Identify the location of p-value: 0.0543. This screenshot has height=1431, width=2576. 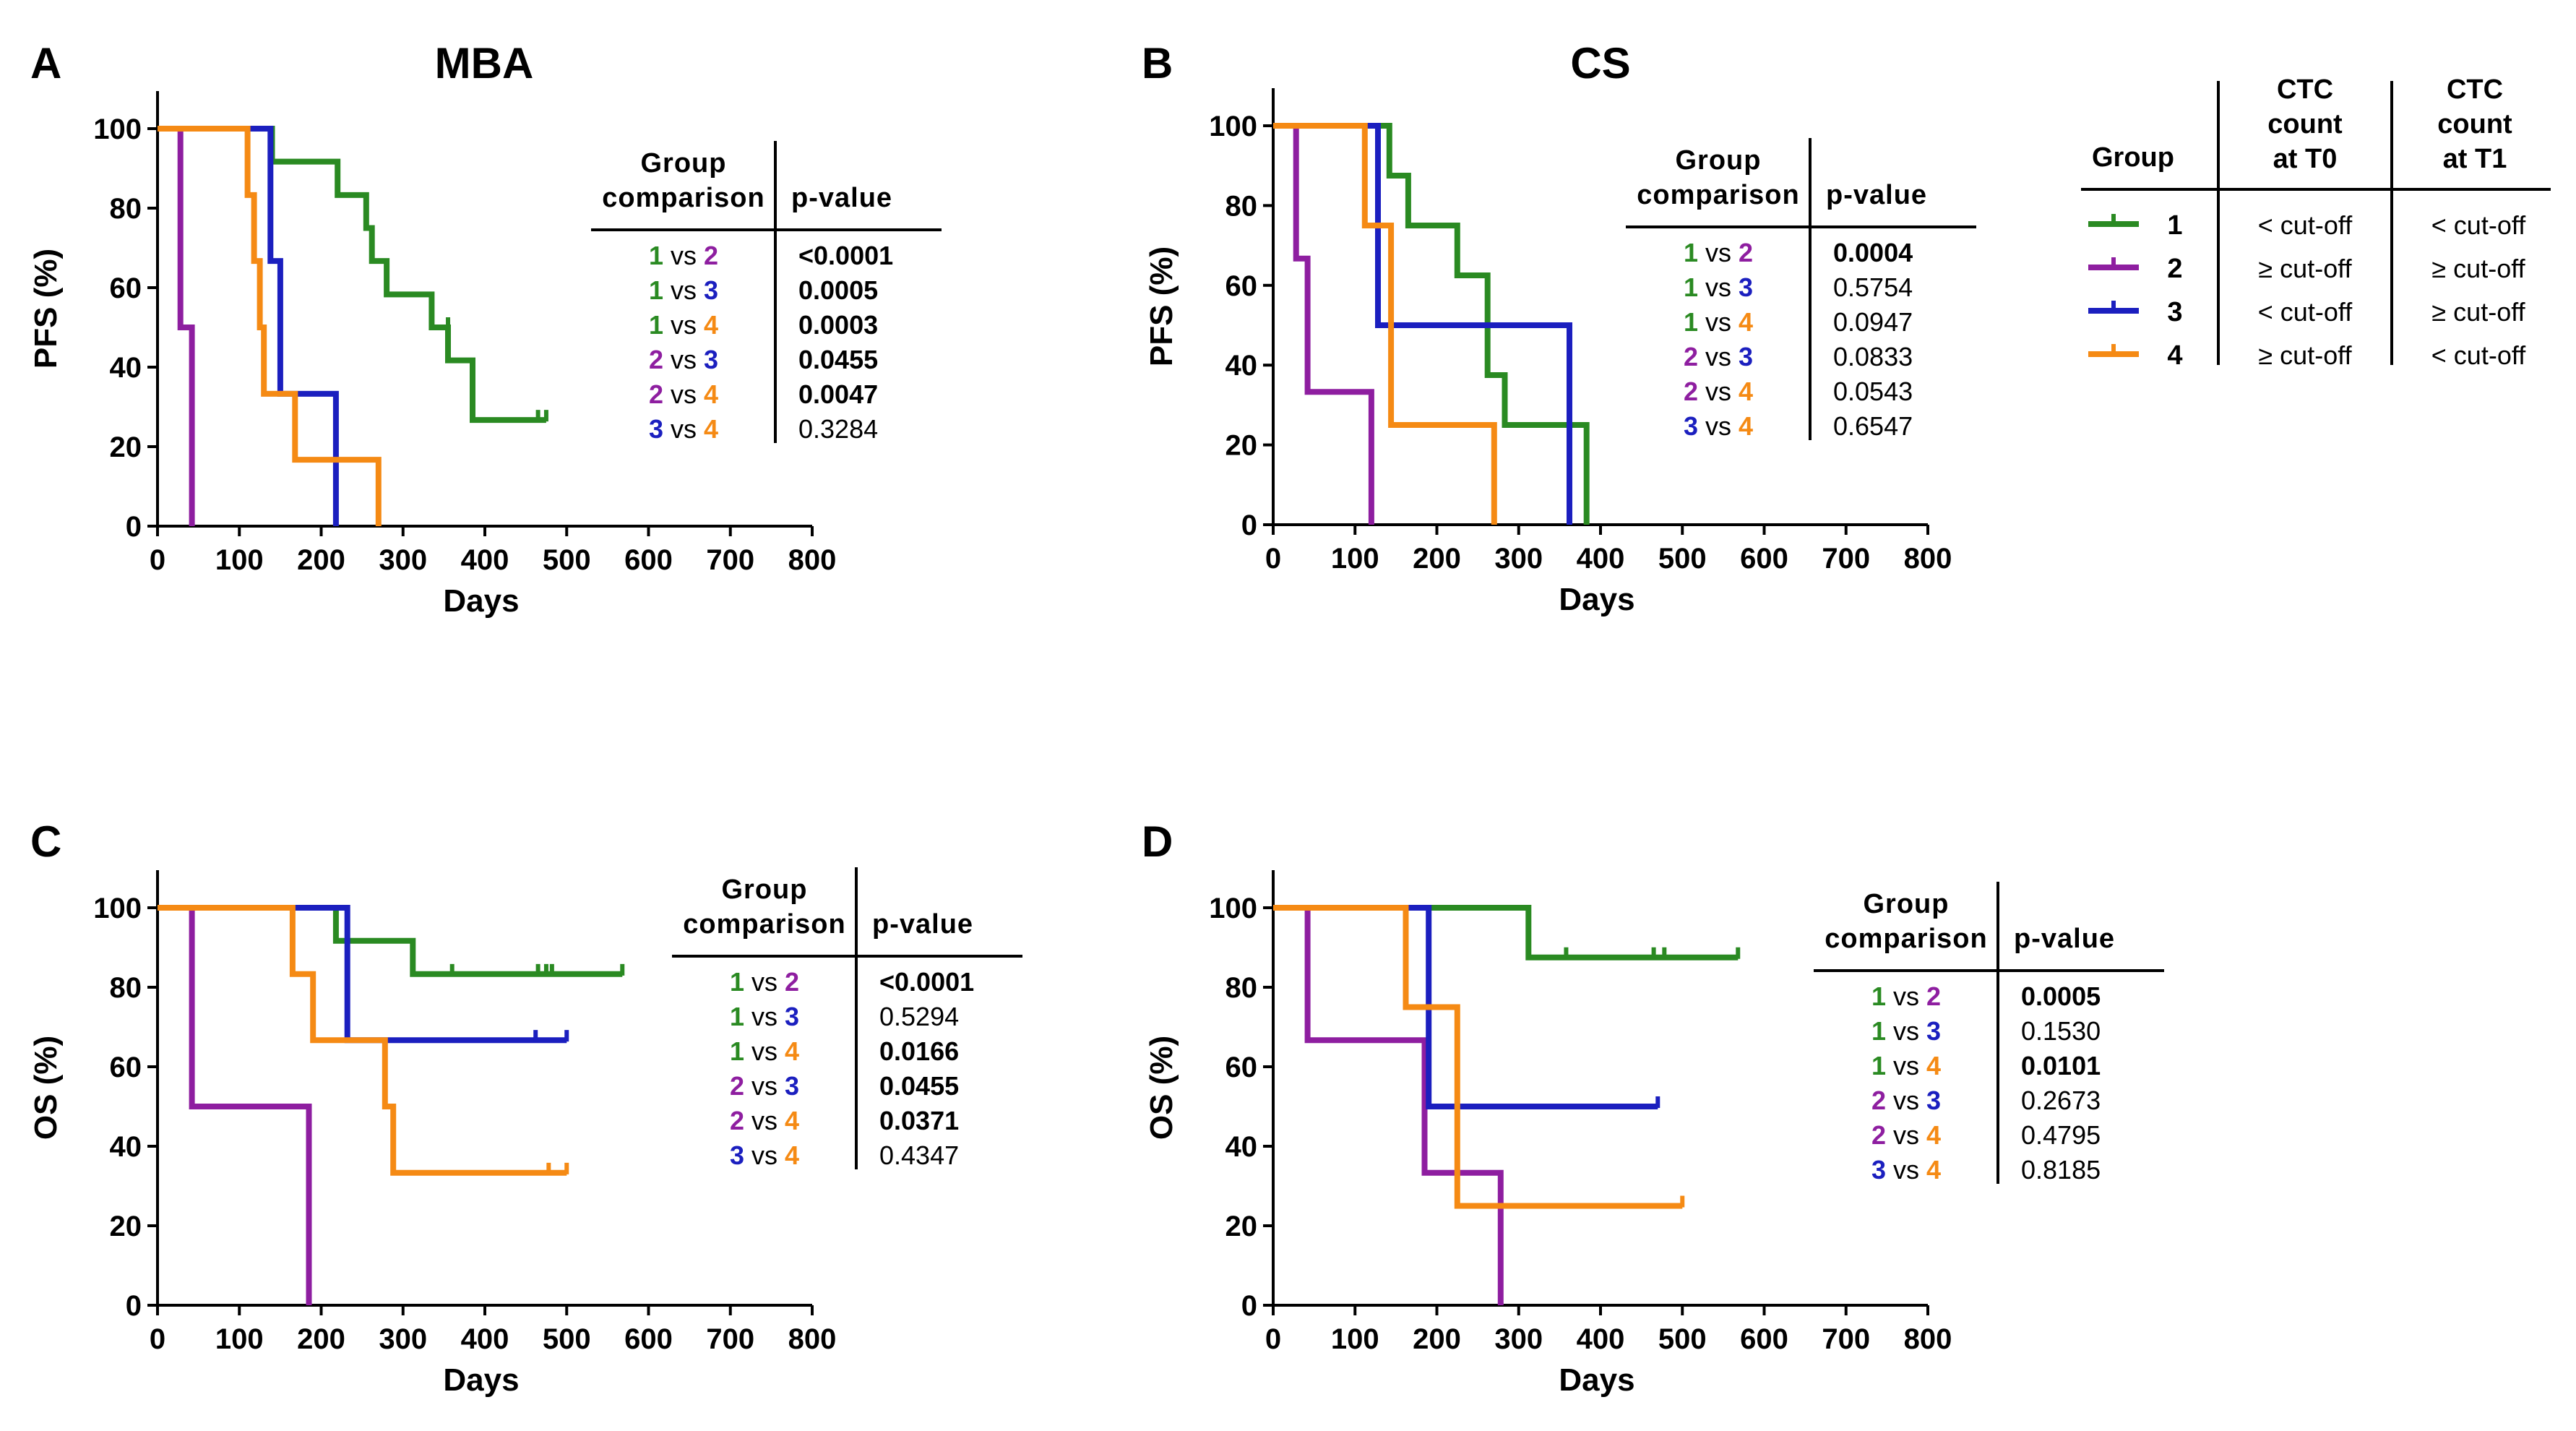
(1873, 392).